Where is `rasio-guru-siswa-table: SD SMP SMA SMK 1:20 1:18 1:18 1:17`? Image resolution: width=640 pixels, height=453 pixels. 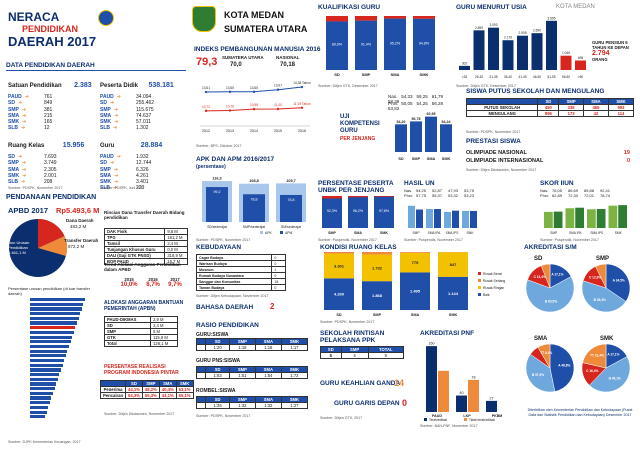 rasio-guru-siswa-table: SD SMP SMA SMK 1:20 1:18 1:18 1:17 is located at coordinates (252, 344).